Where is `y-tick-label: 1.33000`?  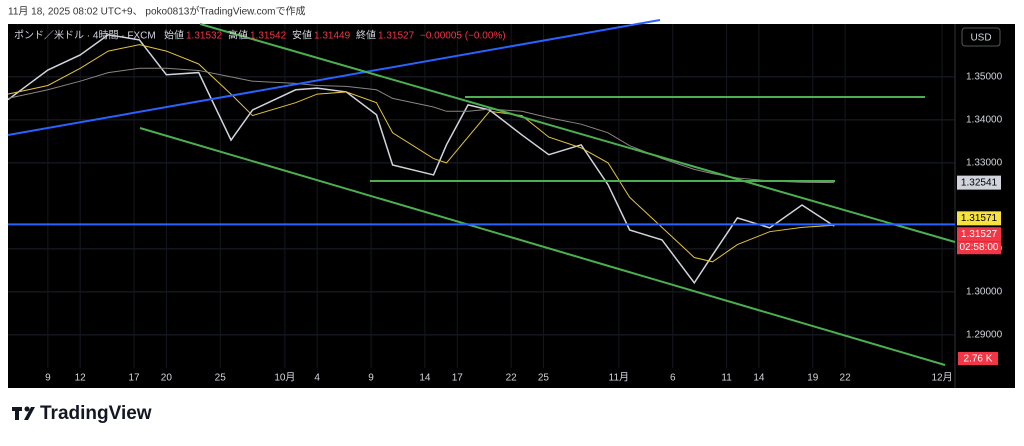 y-tick-label: 1.33000 is located at coordinates (984, 163).